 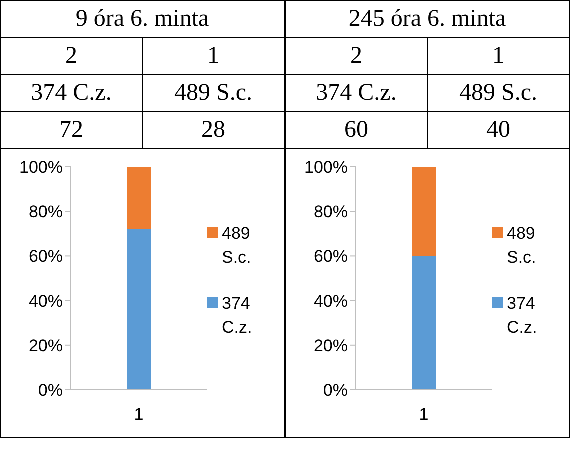 I want to click on text: 72, so click(x=71, y=130).